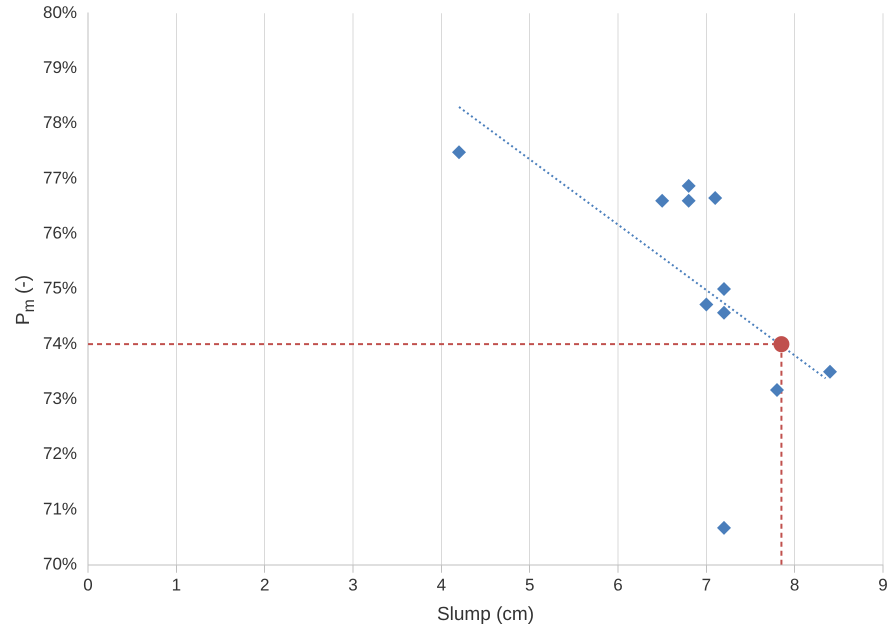 This screenshot has width=891, height=634. What do you see at coordinates (60, 288) in the screenshot?
I see `y-tick-label: 75%` at bounding box center [60, 288].